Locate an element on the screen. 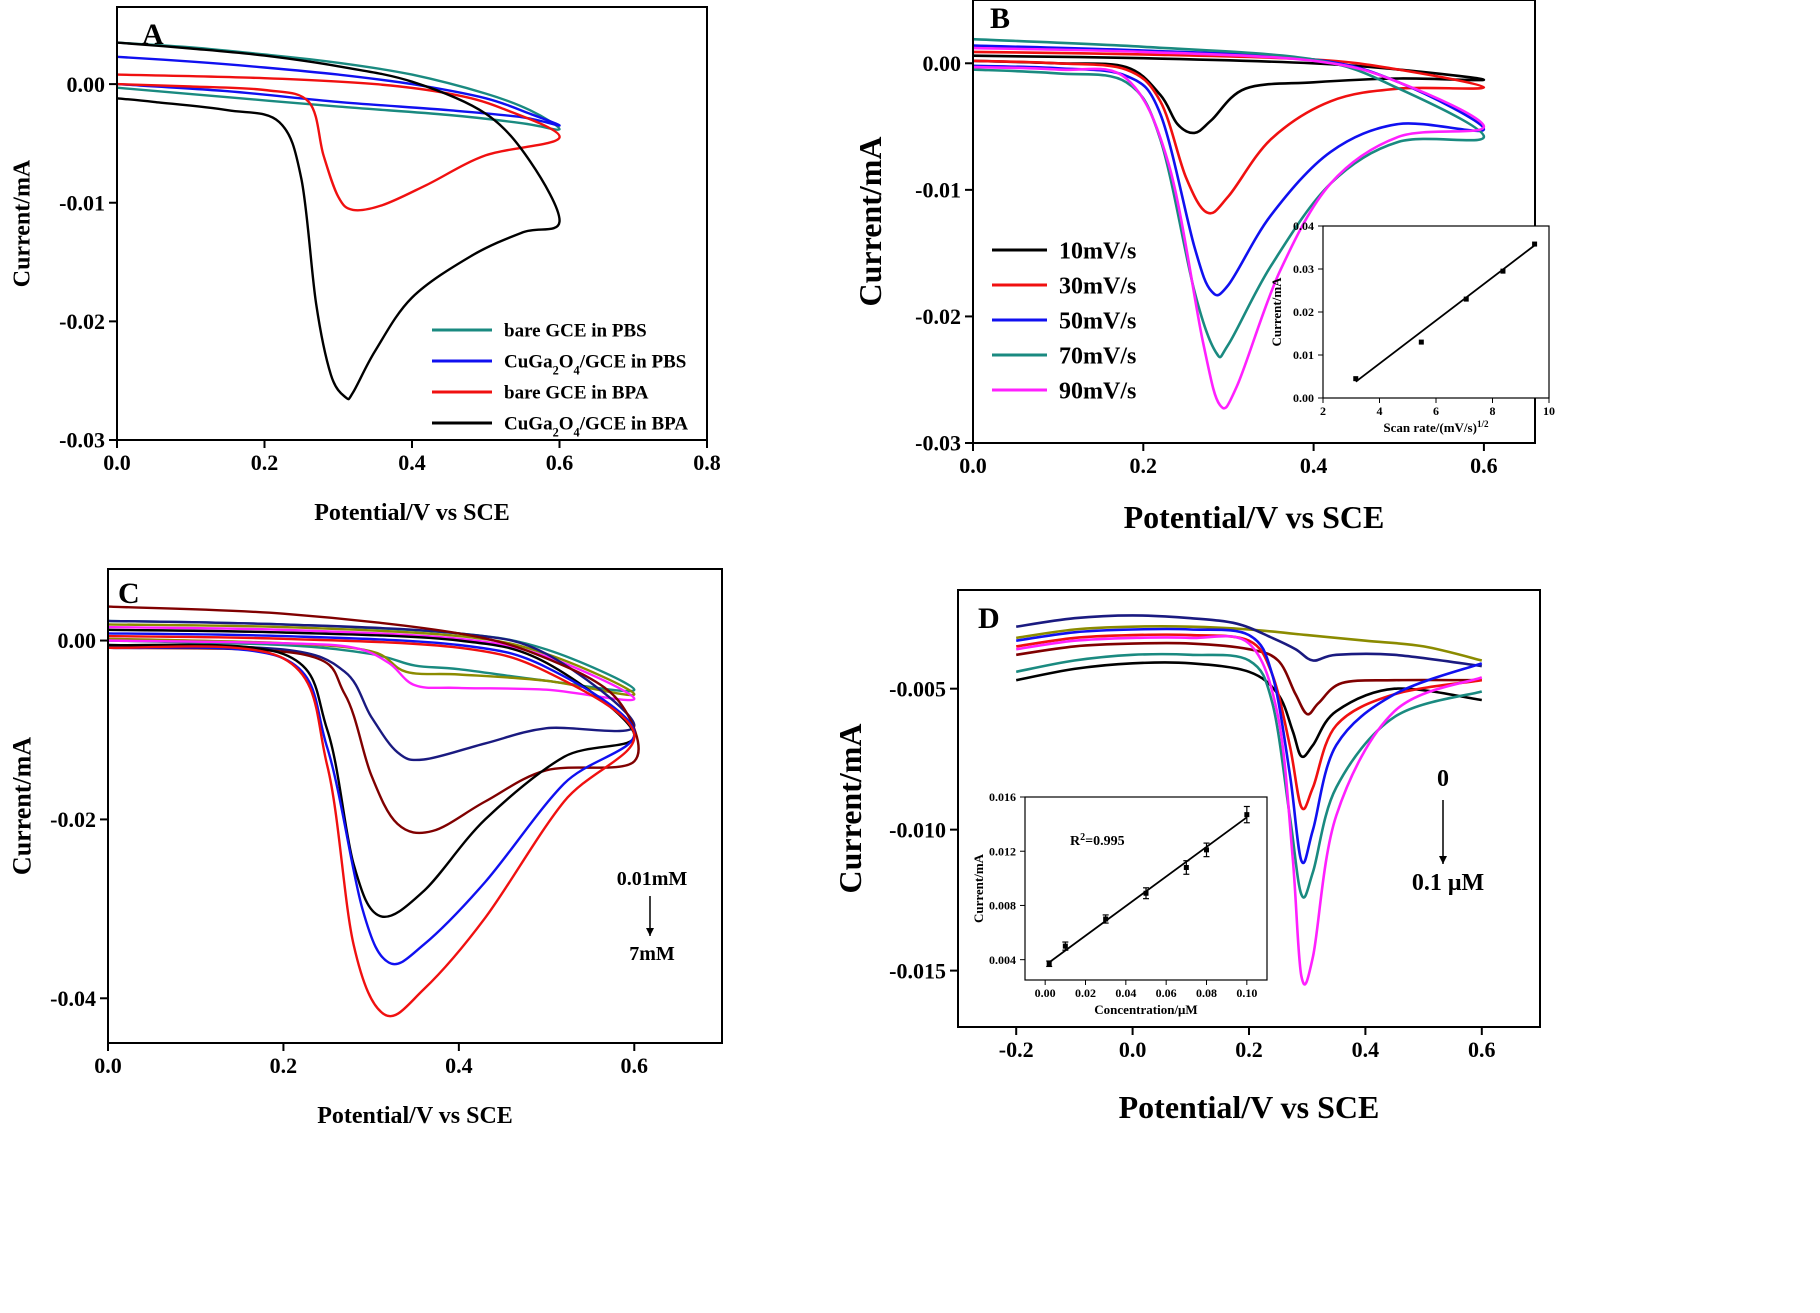  legend-label: bare GCE in BPA is located at coordinates (576, 393).